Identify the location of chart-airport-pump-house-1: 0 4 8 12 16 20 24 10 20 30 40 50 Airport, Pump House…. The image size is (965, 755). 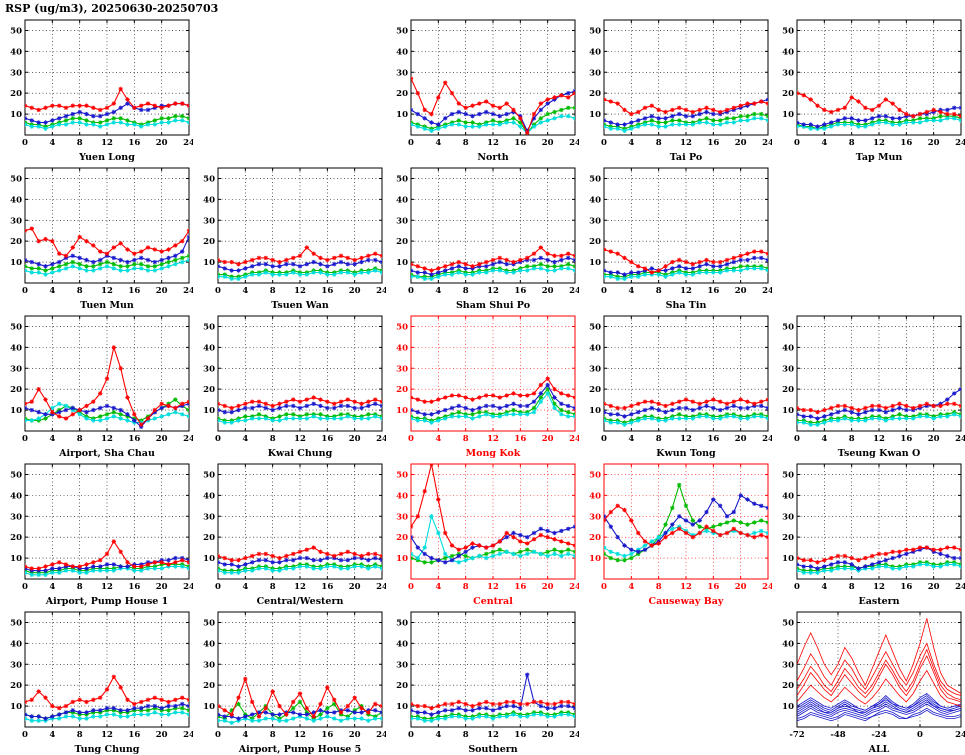
(96, 533).